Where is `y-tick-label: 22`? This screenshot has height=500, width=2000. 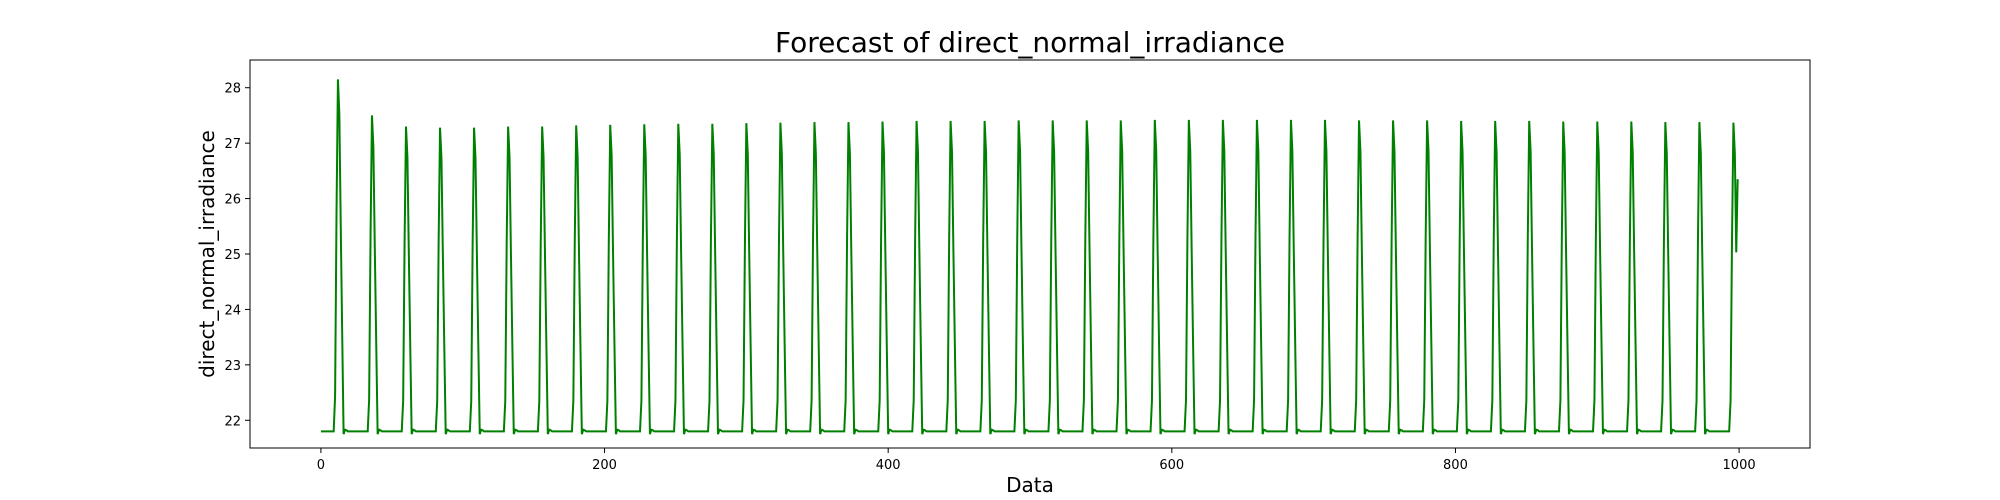
y-tick-label: 22 is located at coordinates (232, 421).